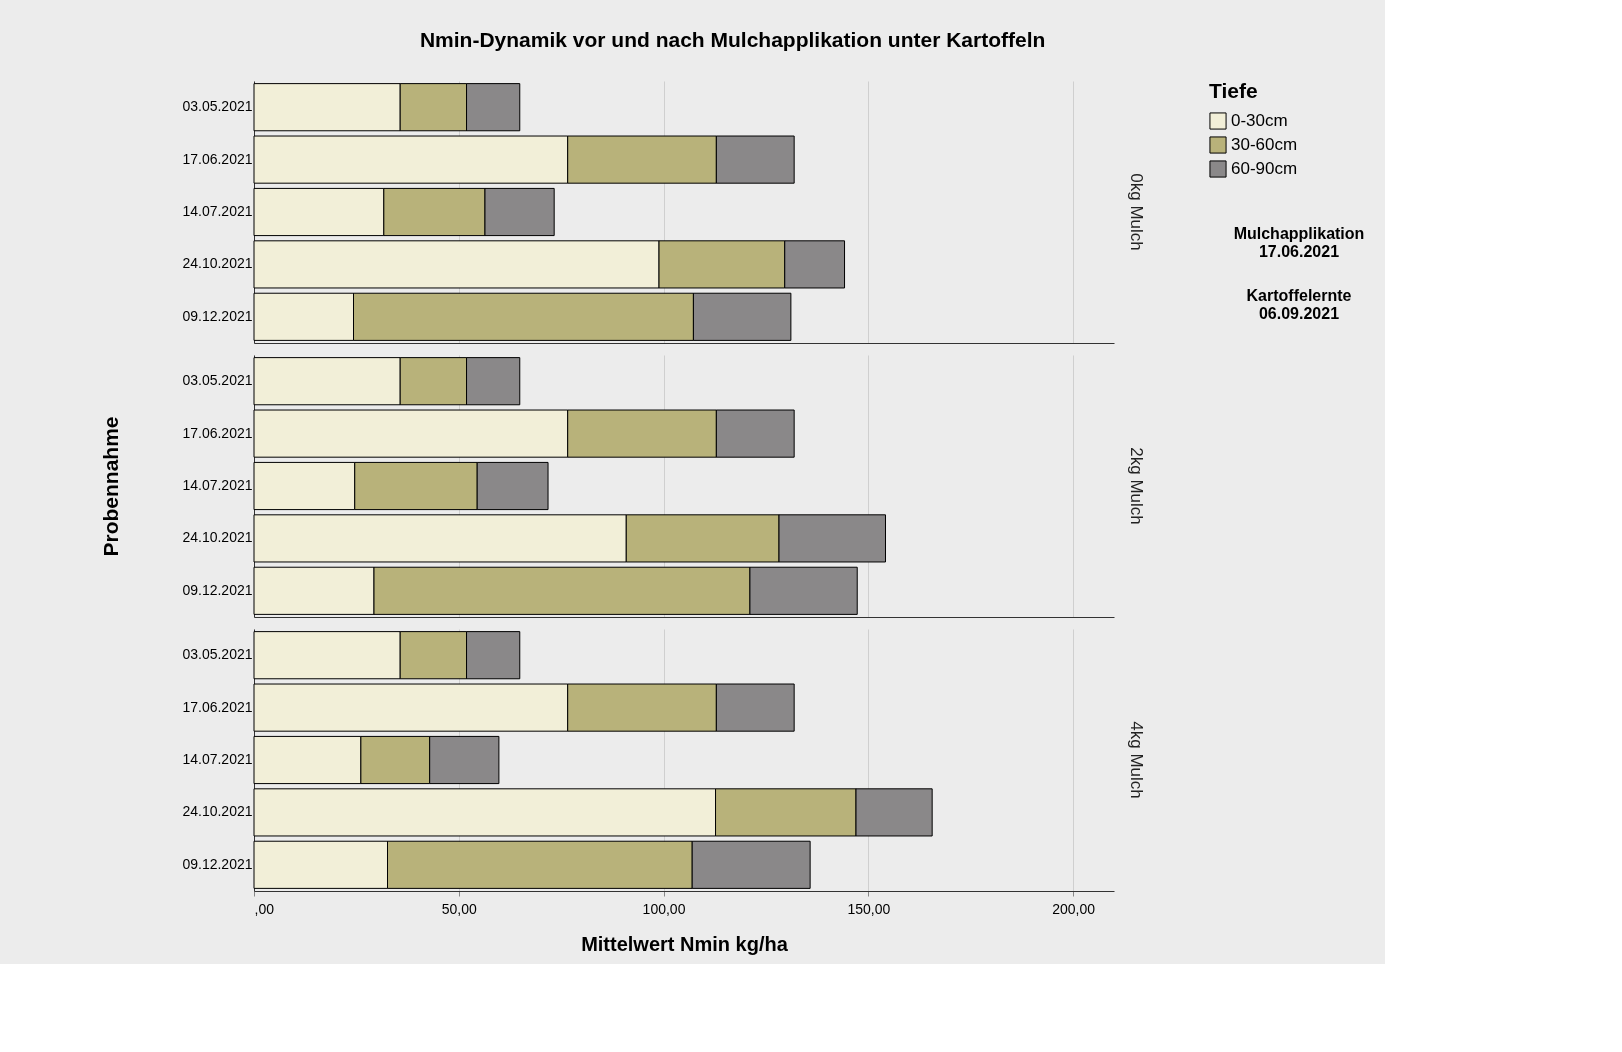  What do you see at coordinates (1074, 908) in the screenshot?
I see `x-tick-label: 200,00` at bounding box center [1074, 908].